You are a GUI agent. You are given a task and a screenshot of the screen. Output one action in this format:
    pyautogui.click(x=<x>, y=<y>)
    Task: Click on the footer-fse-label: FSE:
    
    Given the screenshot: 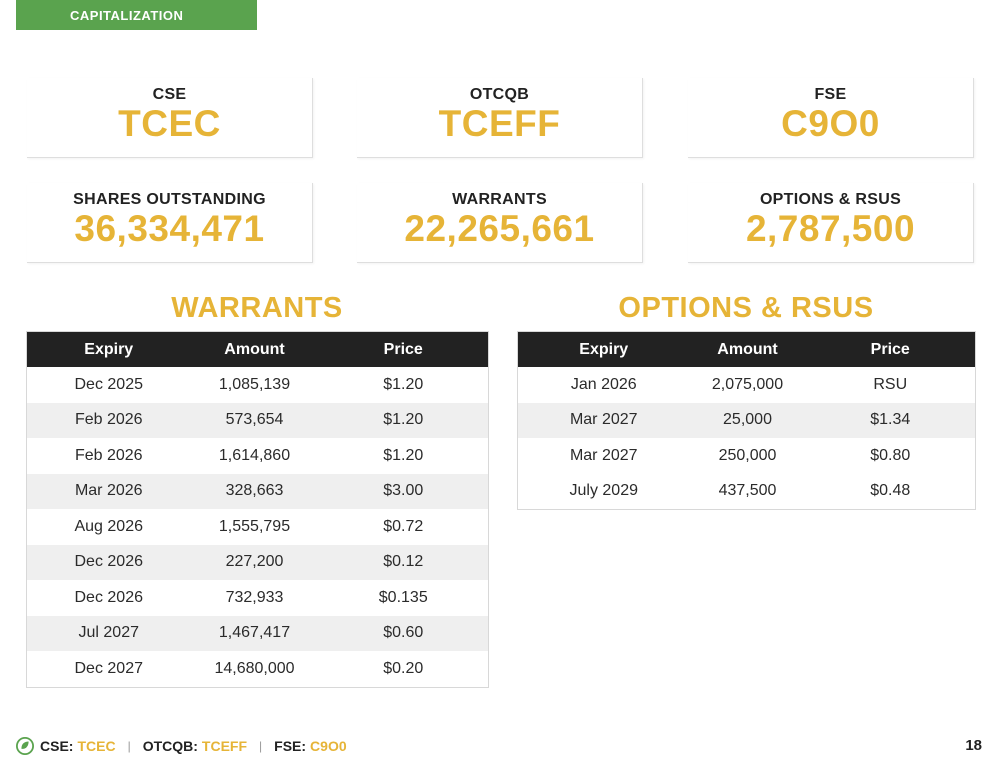 What is the action you would take?
    pyautogui.click(x=290, y=746)
    